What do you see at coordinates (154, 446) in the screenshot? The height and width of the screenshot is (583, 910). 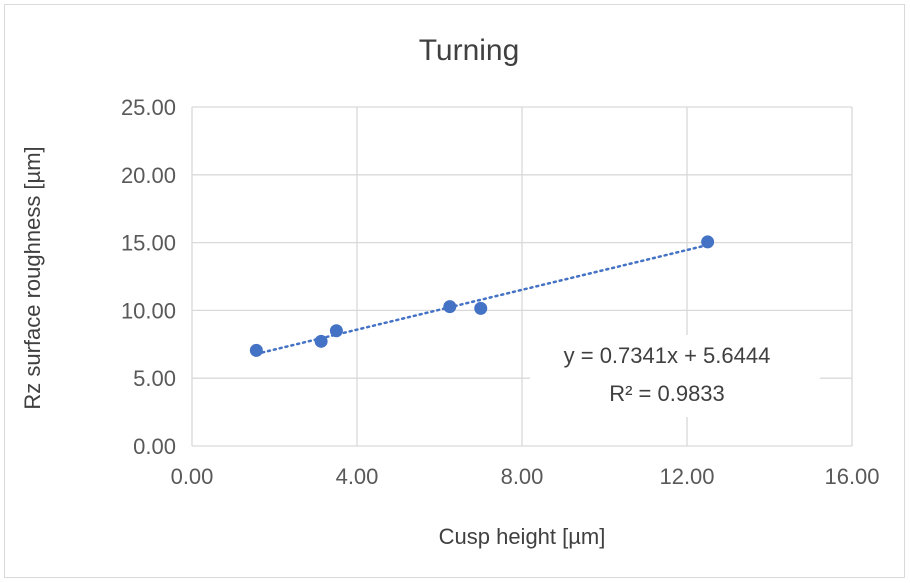 I see `y-tick-label: 0.00` at bounding box center [154, 446].